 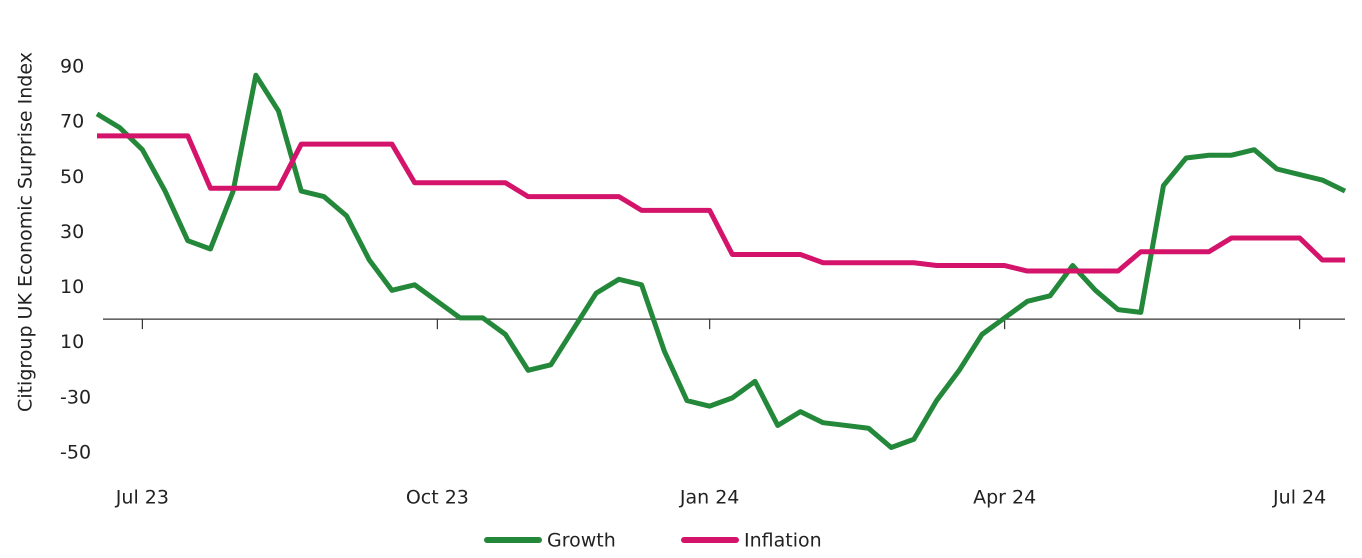 I want to click on legend-label: Inflation, so click(x=783, y=541).